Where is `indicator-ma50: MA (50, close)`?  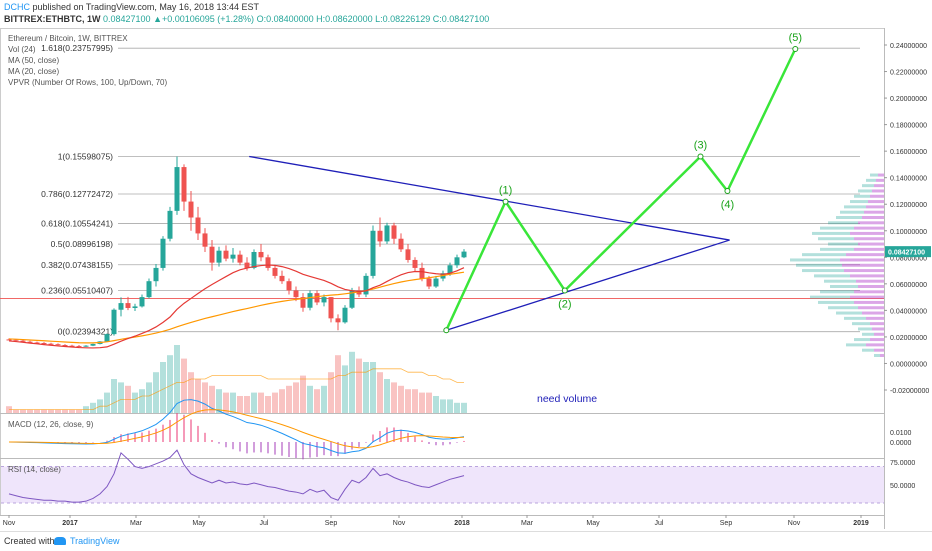 indicator-ma50: MA (50, close) is located at coordinates (34, 60).